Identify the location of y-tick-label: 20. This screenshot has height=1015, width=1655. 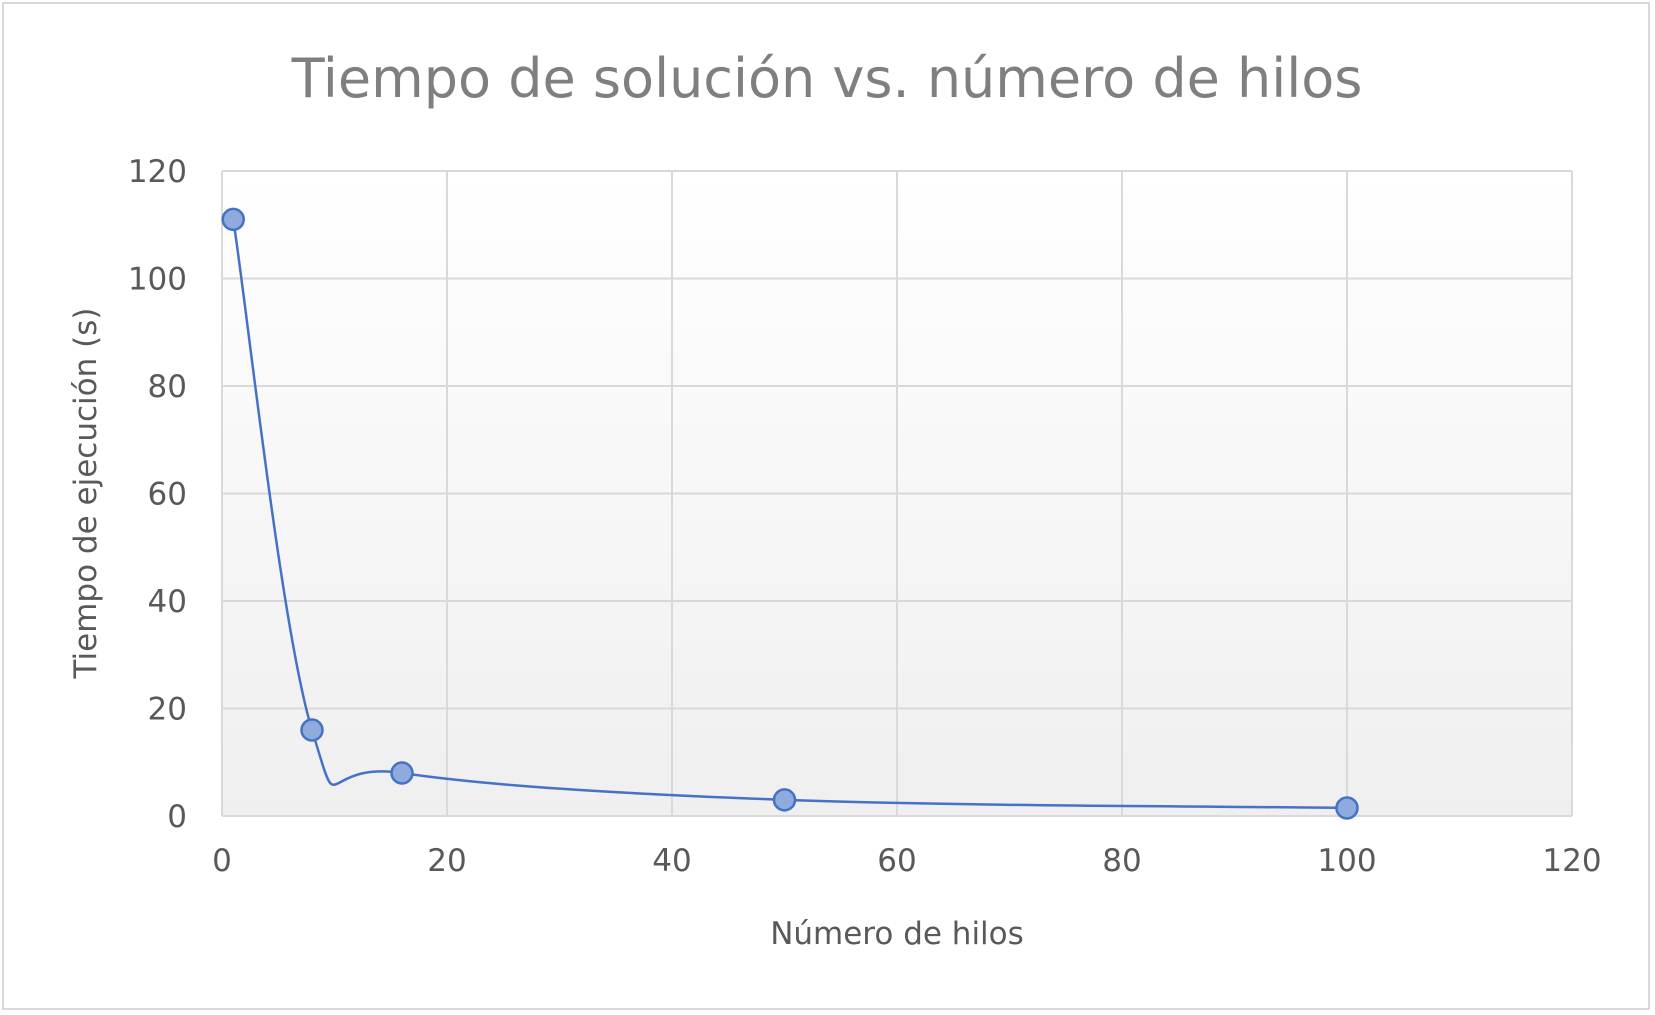
(167, 710).